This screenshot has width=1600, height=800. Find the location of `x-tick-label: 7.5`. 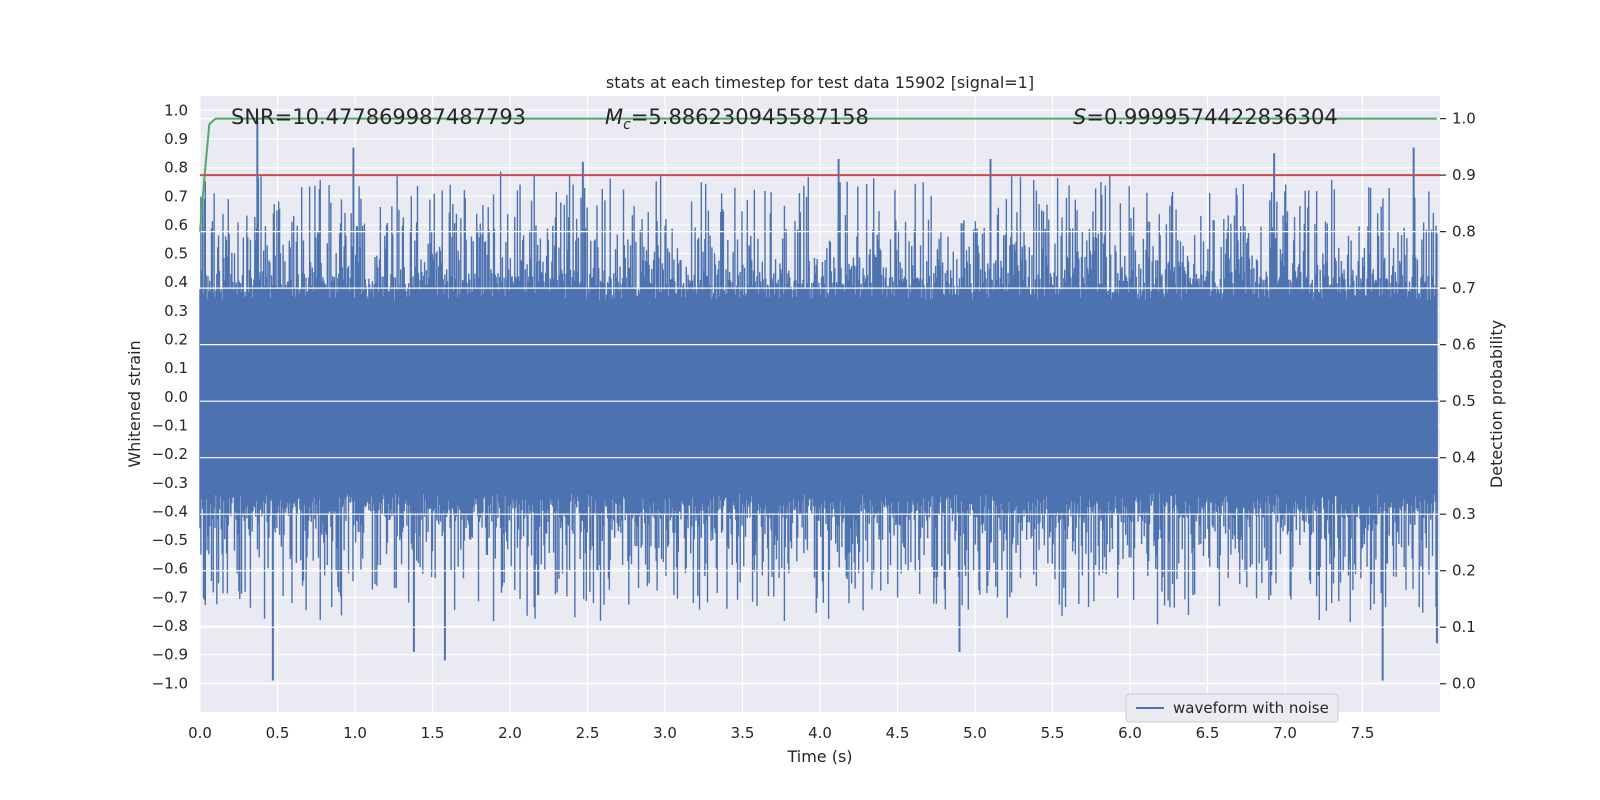

x-tick-label: 7.5 is located at coordinates (1363, 733).